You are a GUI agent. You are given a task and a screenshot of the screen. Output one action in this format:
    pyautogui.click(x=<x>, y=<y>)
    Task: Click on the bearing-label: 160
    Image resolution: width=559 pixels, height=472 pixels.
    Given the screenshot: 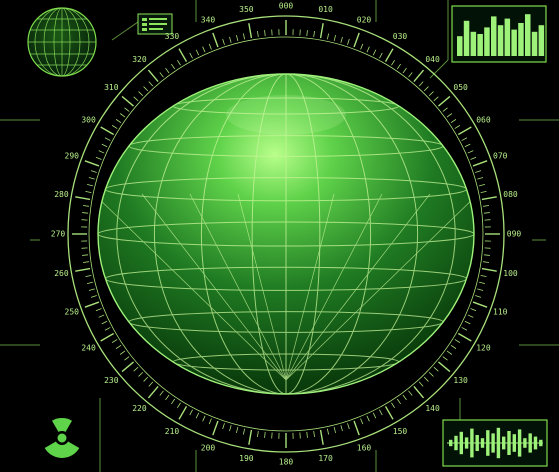 What is the action you would take?
    pyautogui.click(x=364, y=448)
    